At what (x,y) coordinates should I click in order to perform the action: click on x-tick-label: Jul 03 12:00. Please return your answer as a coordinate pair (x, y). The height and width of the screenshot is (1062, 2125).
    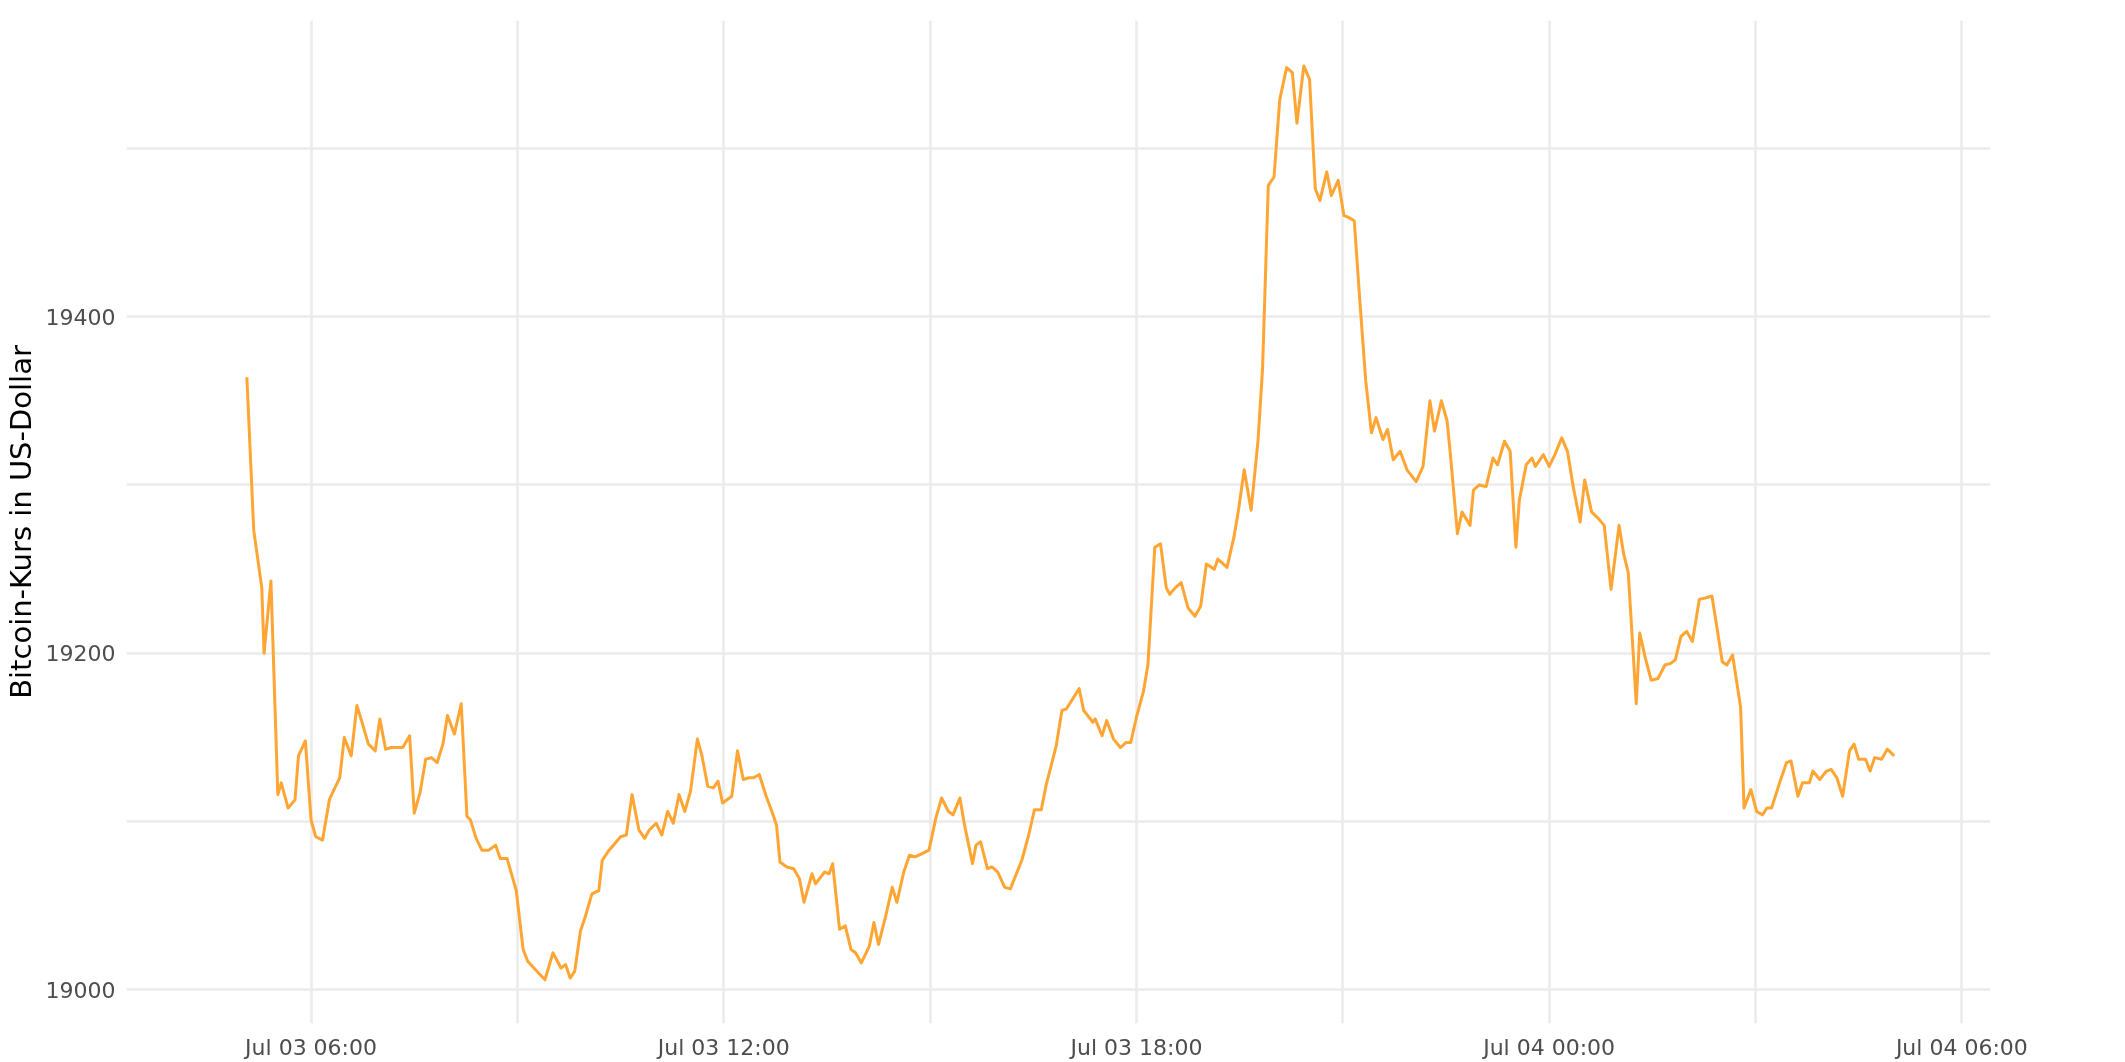
    Looking at the image, I should click on (722, 1047).